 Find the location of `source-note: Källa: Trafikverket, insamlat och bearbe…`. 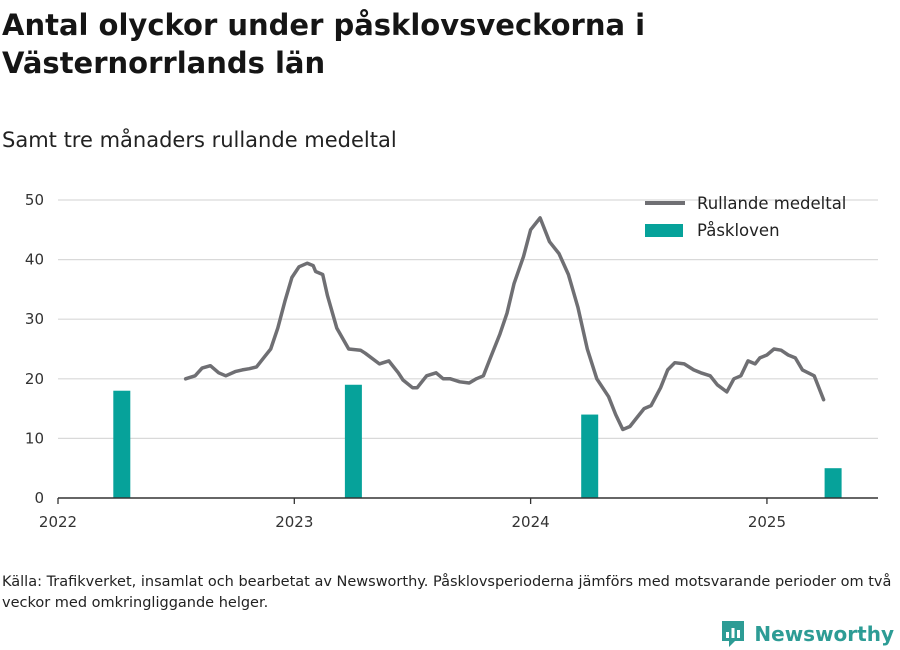

source-note: Källa: Trafikverket, insamlat och bearbe… is located at coordinates (447, 592).